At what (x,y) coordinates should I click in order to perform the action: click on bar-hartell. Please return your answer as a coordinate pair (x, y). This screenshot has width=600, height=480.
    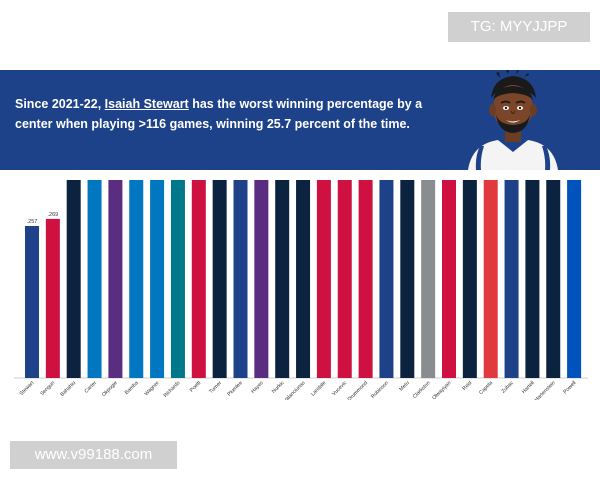
    Looking at the image, I should click on (532, 279).